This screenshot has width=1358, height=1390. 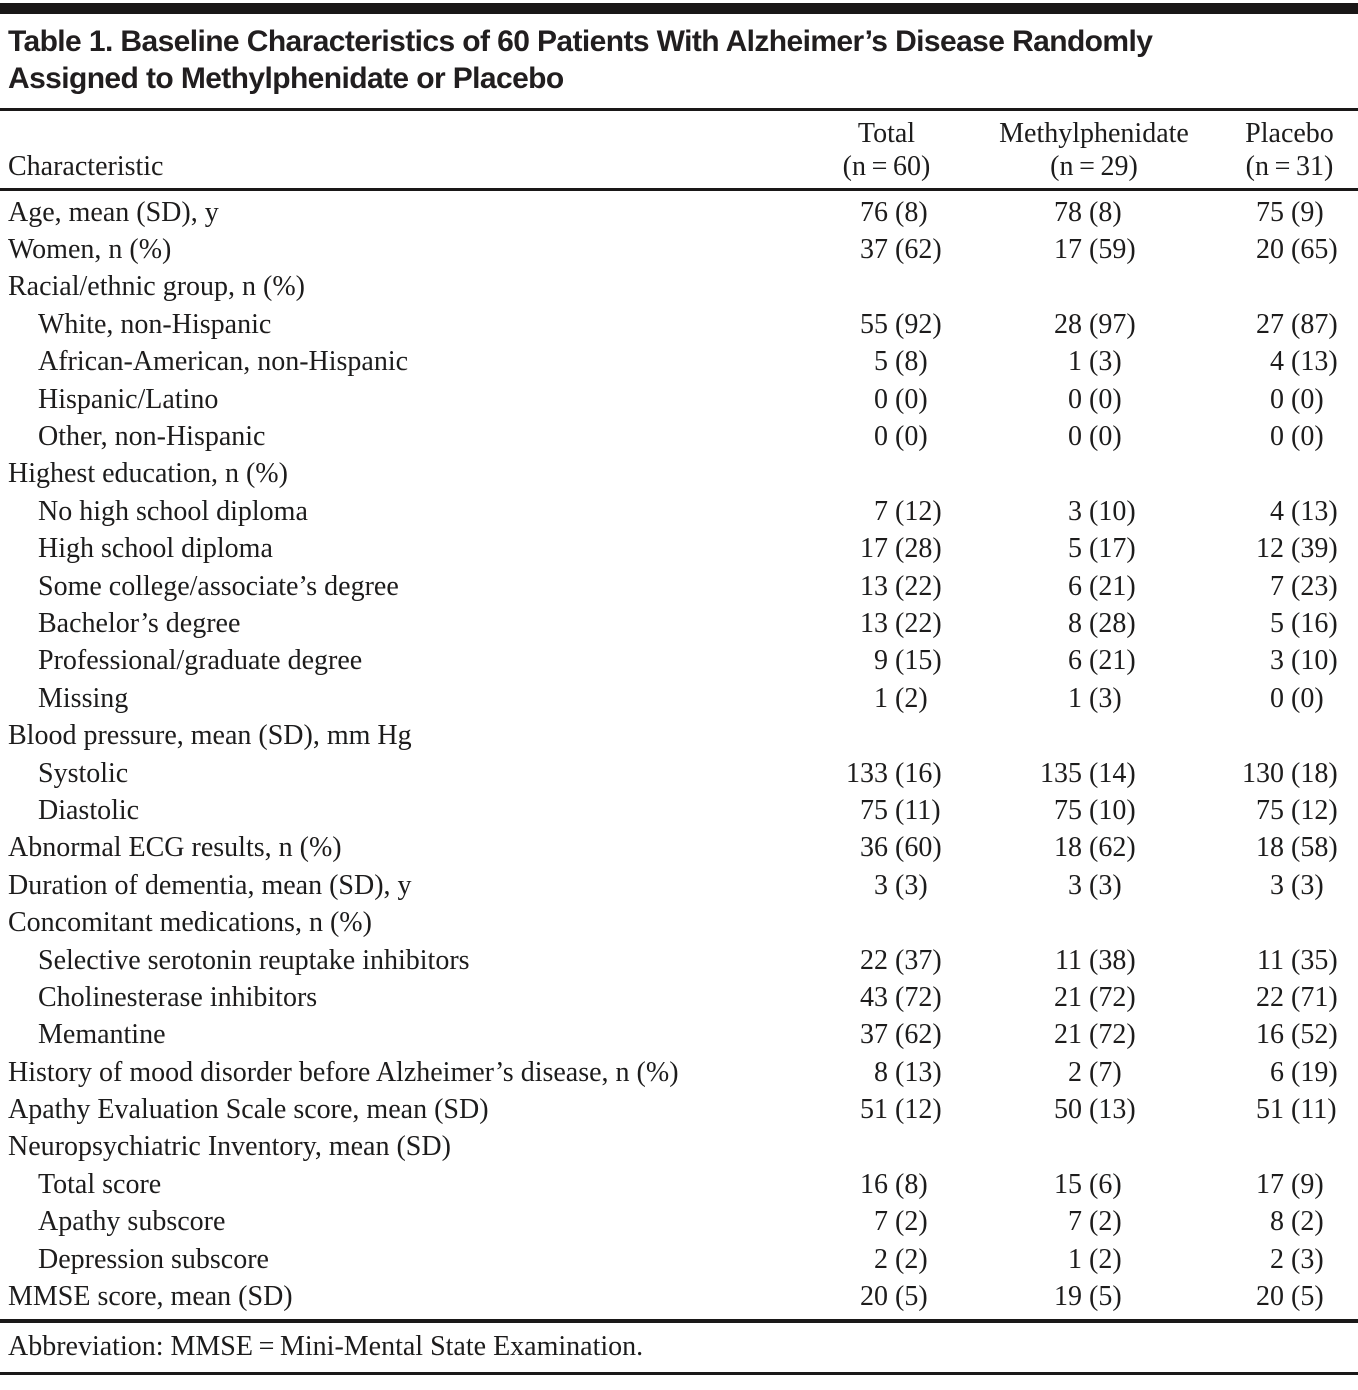 What do you see at coordinates (679, 473) in the screenshot?
I see `table-section-row: Highest education, n (%)` at bounding box center [679, 473].